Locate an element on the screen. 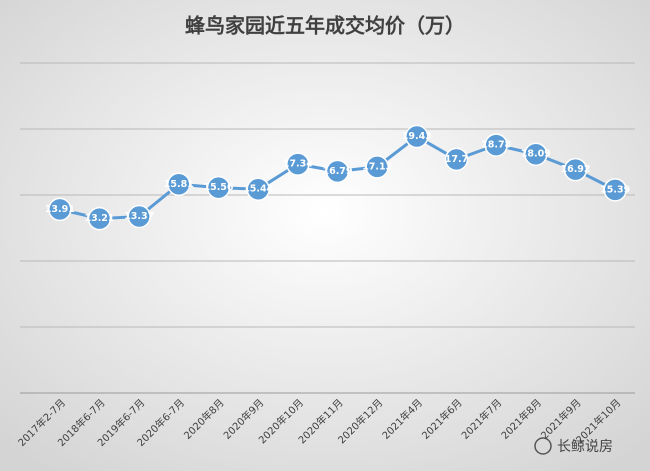 Image resolution: width=650 pixels, height=471 pixels. data-label: 15.56 is located at coordinates (218, 187).